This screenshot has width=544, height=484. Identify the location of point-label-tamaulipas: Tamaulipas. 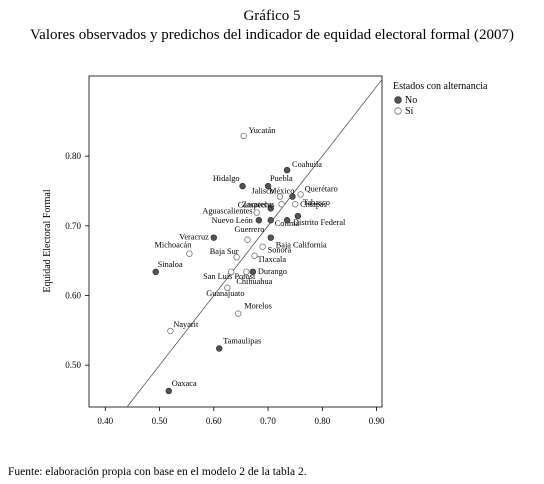
(242, 340).